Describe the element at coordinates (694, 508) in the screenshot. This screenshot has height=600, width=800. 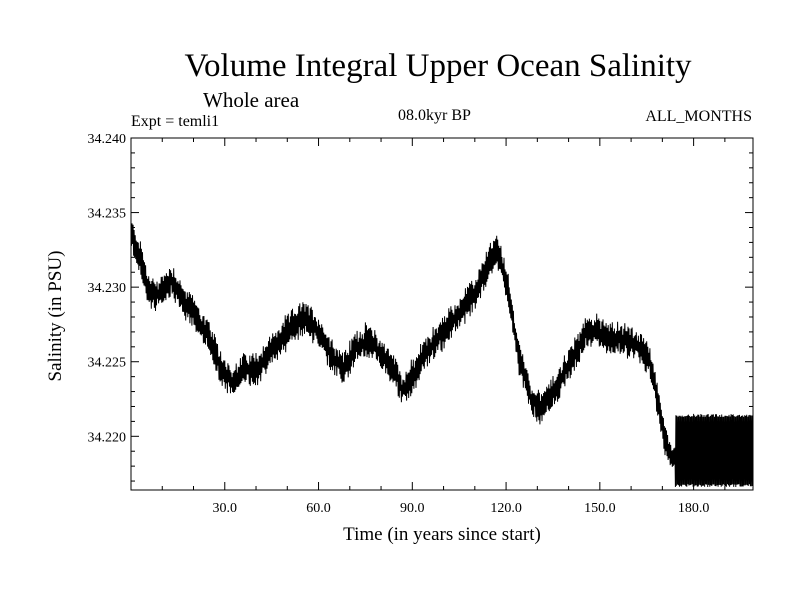
I see `x-tick-label: 180.0` at that location.